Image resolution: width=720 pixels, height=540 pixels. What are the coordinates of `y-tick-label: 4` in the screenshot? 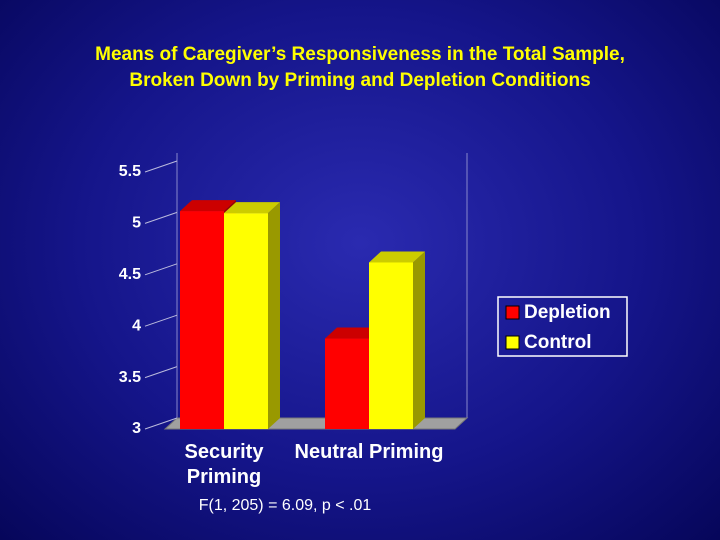 It's located at (136, 325).